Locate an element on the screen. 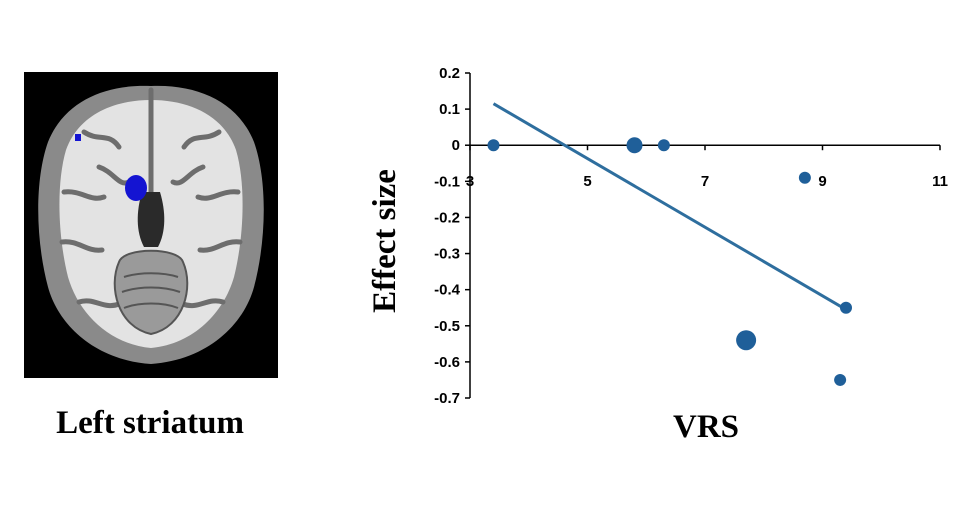 The width and height of the screenshot is (976, 508). y-tick-label: 0.1 is located at coordinates (449, 109).